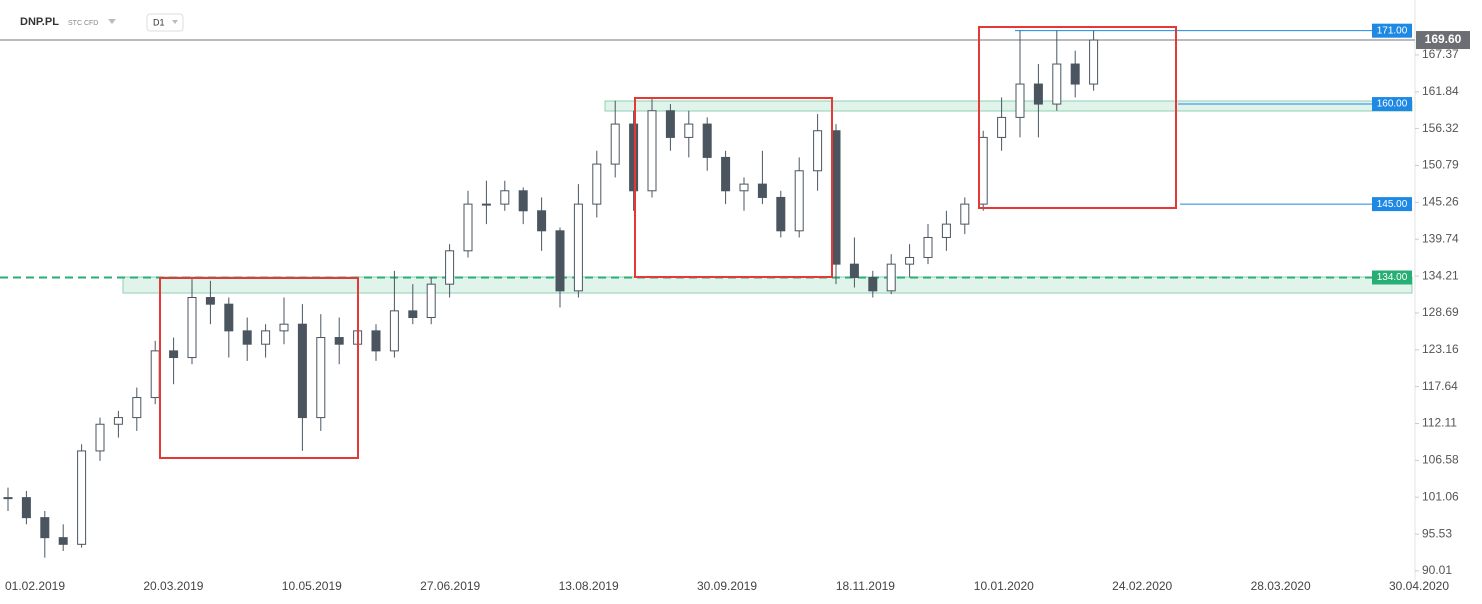 The height and width of the screenshot is (604, 1482). Describe the element at coordinates (1437, 533) in the screenshot. I see `y-tick-label: 95.53` at that location.